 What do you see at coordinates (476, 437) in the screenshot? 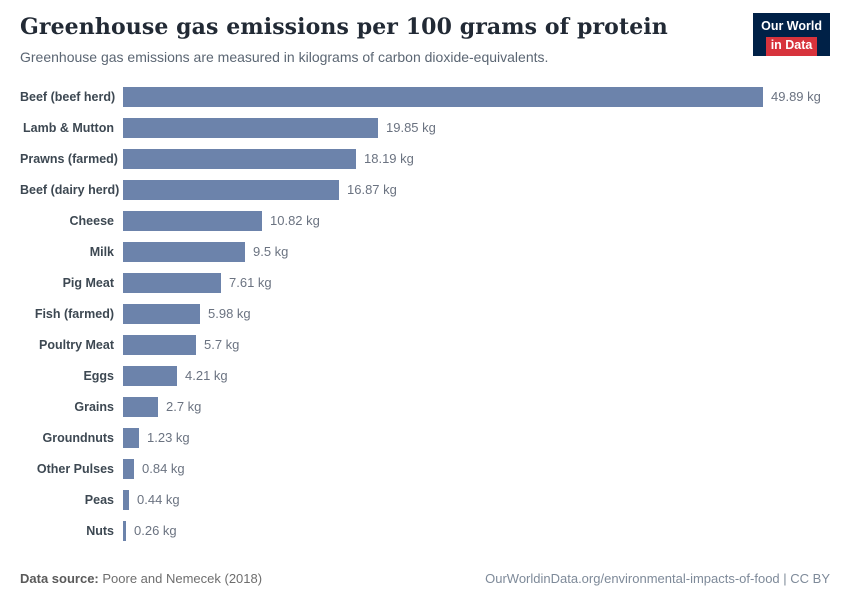
I see `bar-zone: 1.23 kg` at bounding box center [476, 437].